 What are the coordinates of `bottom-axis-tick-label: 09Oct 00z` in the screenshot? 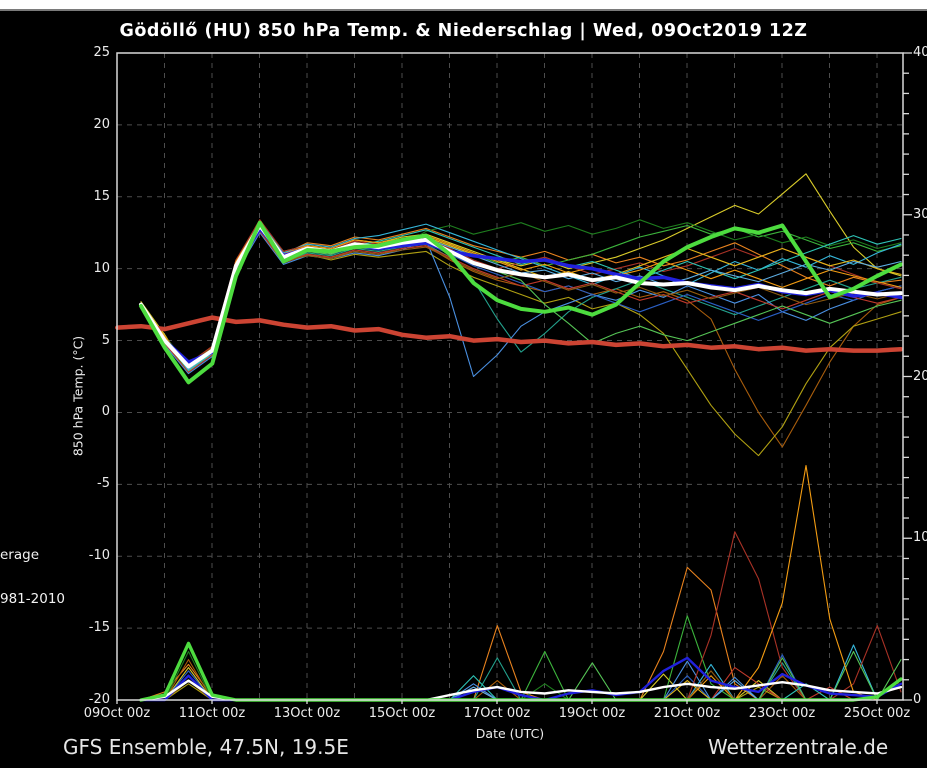 It's located at (117, 713).